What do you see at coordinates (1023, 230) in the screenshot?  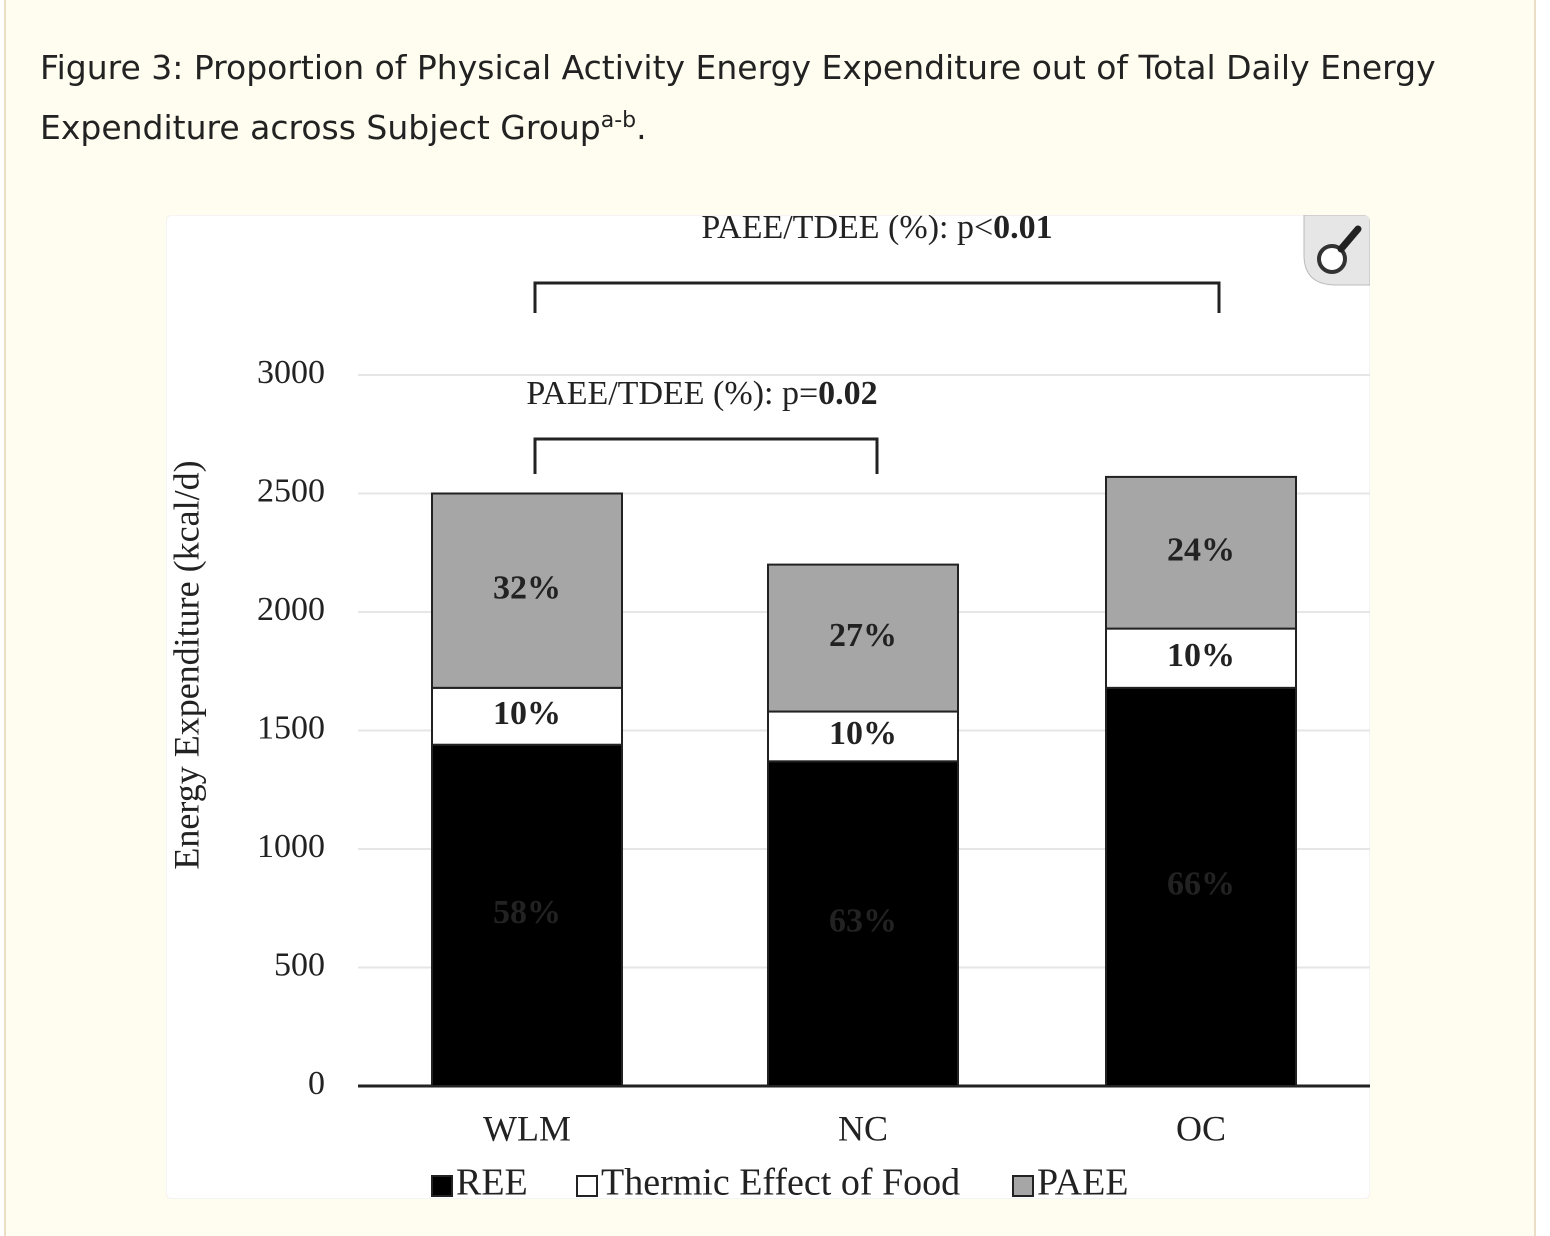 I see `annotation-emphasis: 0.01` at bounding box center [1023, 230].